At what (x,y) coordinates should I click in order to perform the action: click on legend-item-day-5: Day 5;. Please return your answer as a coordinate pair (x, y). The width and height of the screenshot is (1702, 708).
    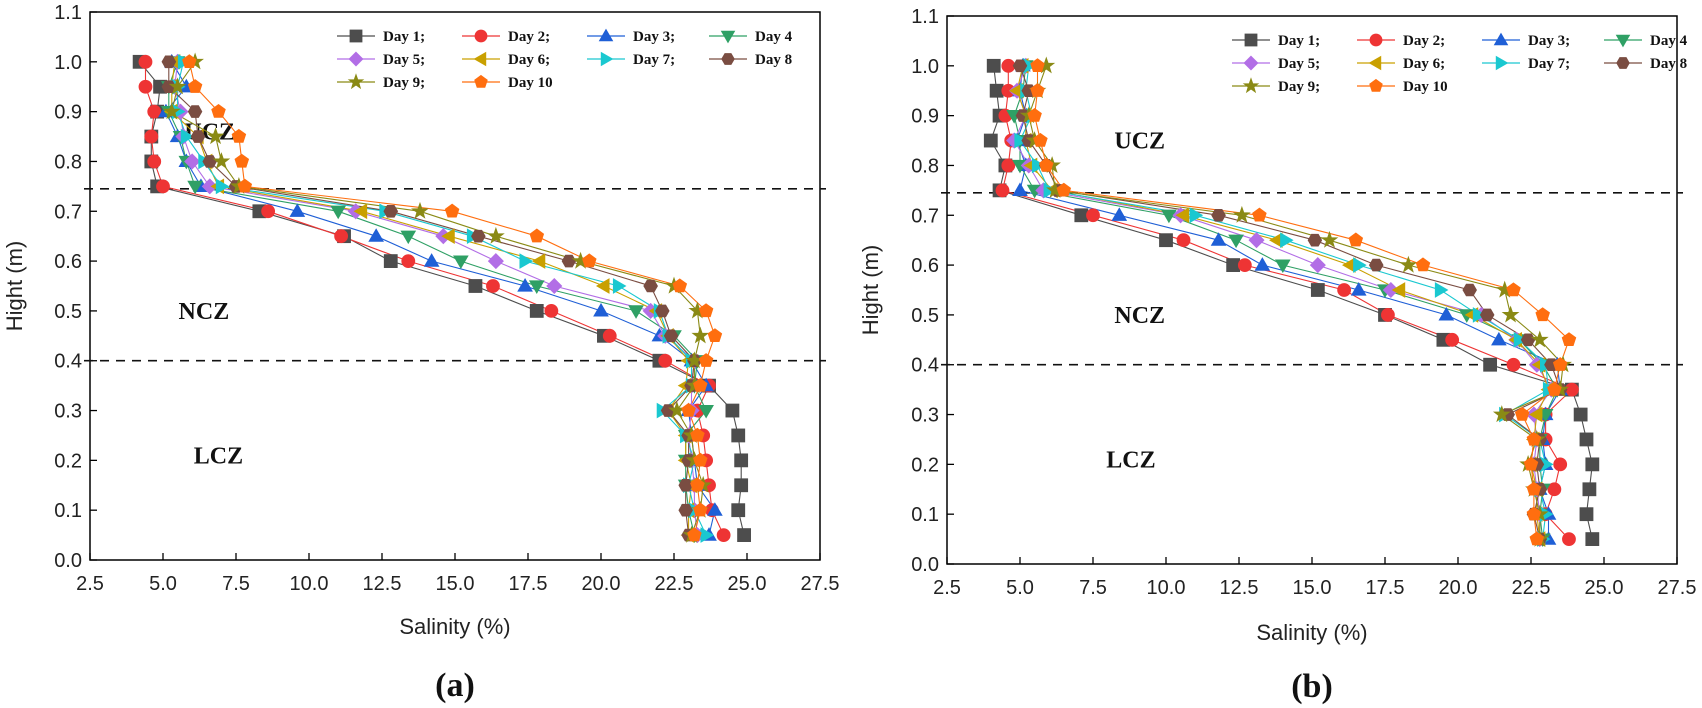
    Looking at the image, I should click on (381, 59).